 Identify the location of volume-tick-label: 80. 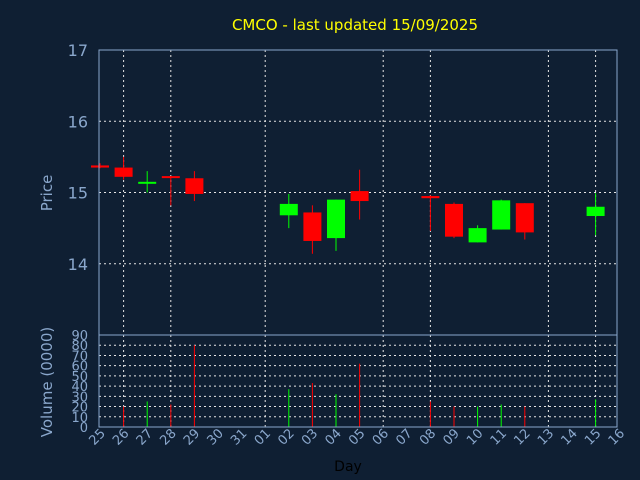
(79, 346).